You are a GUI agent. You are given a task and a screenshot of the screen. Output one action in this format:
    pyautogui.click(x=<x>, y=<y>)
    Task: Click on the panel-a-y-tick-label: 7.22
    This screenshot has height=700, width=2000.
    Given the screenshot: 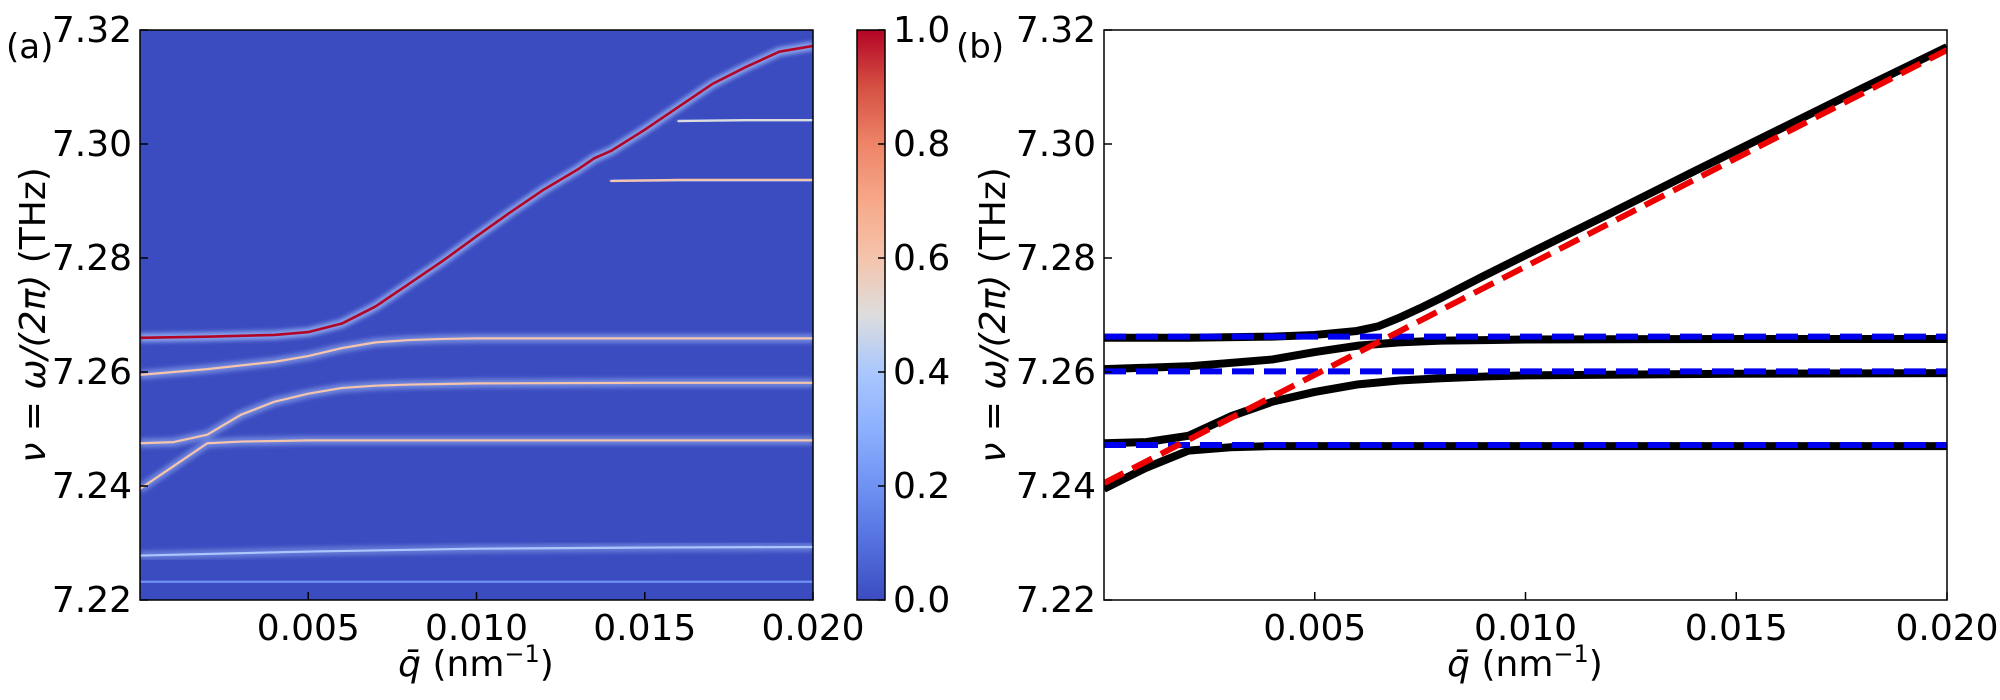 What is the action you would take?
    pyautogui.click(x=92, y=600)
    